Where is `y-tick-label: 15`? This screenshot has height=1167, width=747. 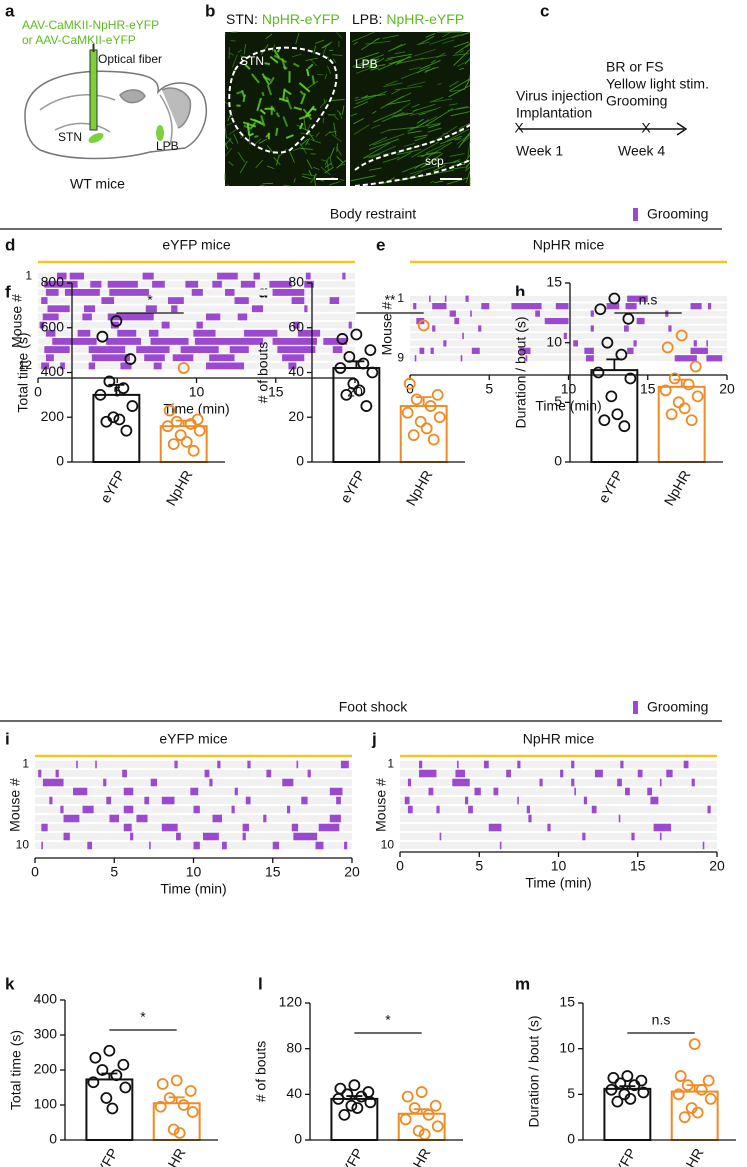 y-tick-label: 15 is located at coordinates (567, 1002).